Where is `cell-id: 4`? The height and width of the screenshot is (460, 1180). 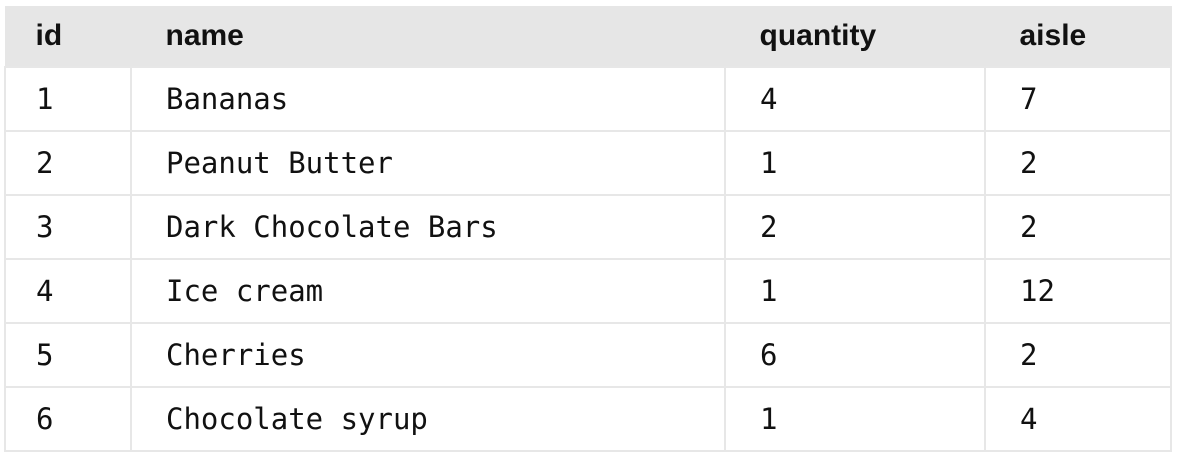
cell-id: 4 is located at coordinates (68, 290).